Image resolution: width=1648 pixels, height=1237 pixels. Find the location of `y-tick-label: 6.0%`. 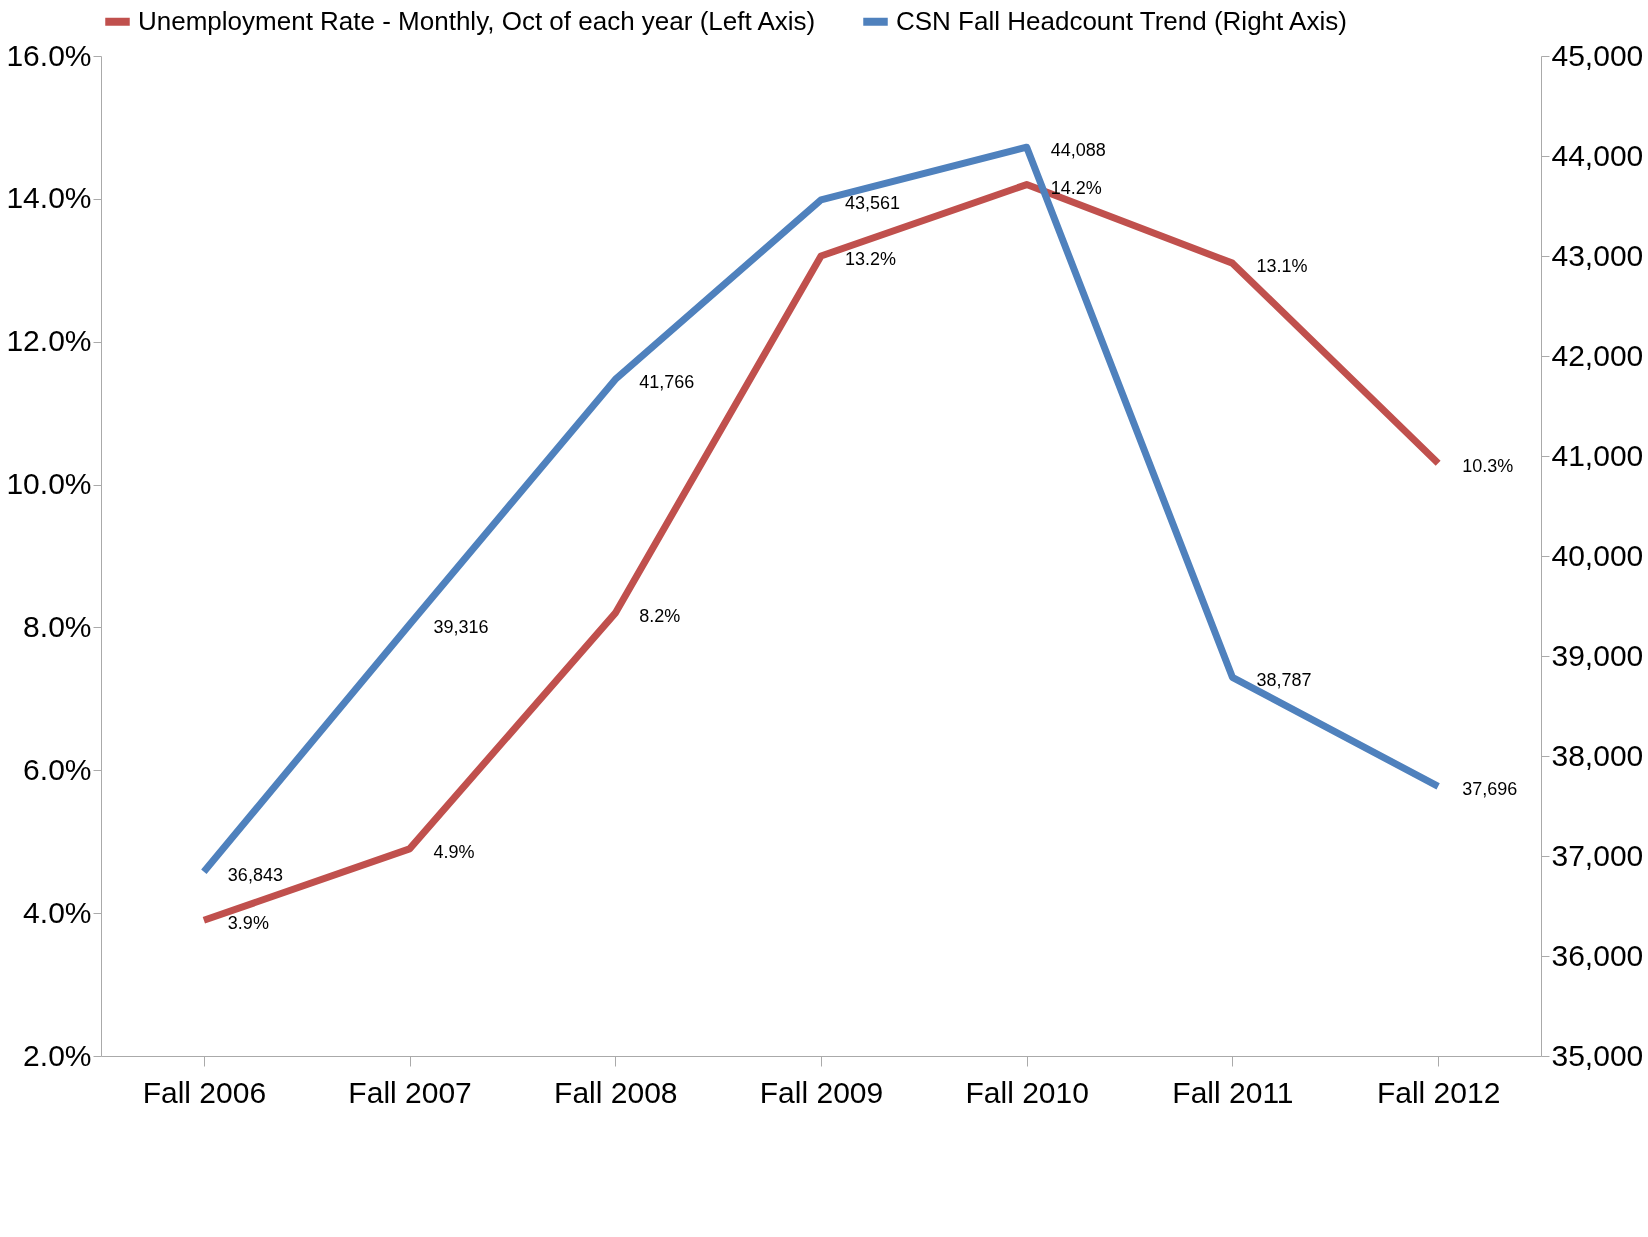

y-tick-label: 6.0% is located at coordinates (57, 769).